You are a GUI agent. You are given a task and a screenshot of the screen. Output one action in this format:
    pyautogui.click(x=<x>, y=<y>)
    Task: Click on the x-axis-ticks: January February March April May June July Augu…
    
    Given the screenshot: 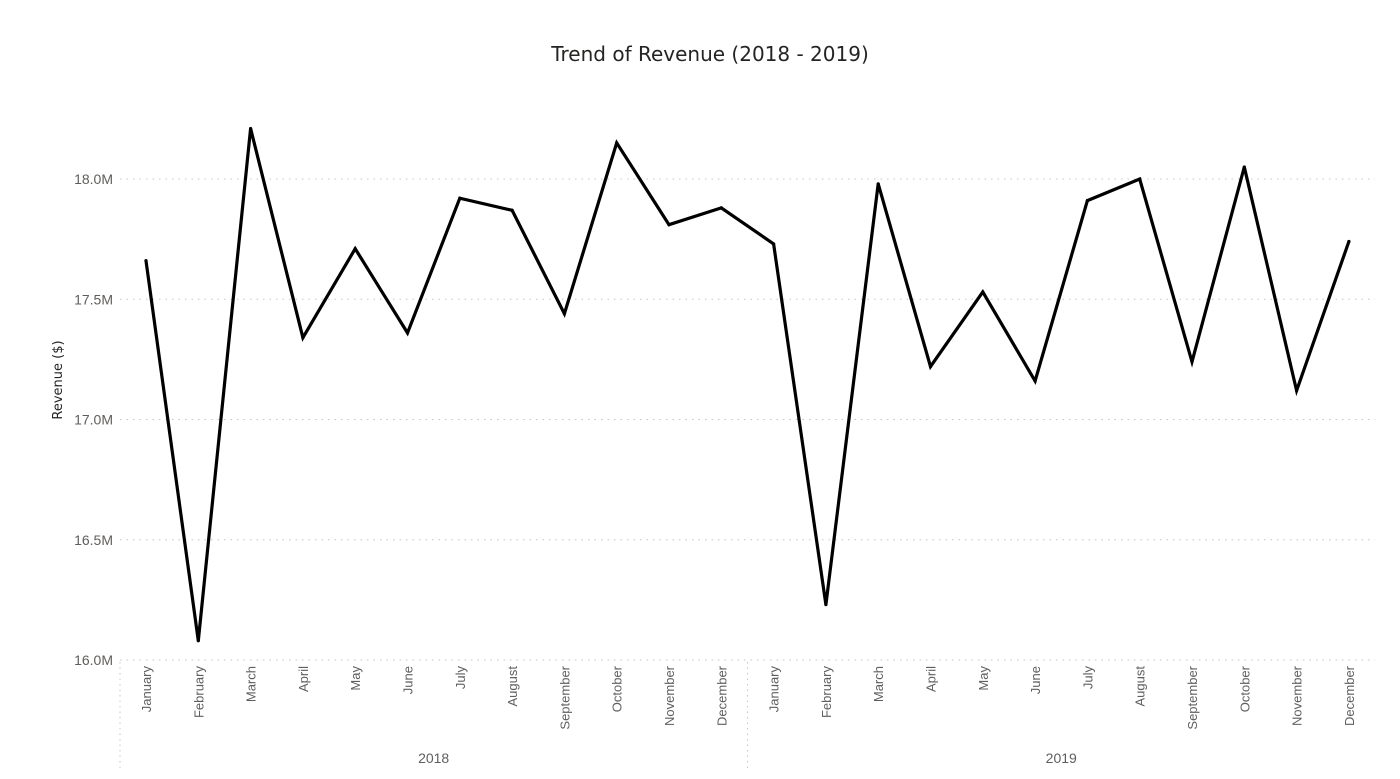 What is the action you would take?
    pyautogui.click(x=748, y=697)
    